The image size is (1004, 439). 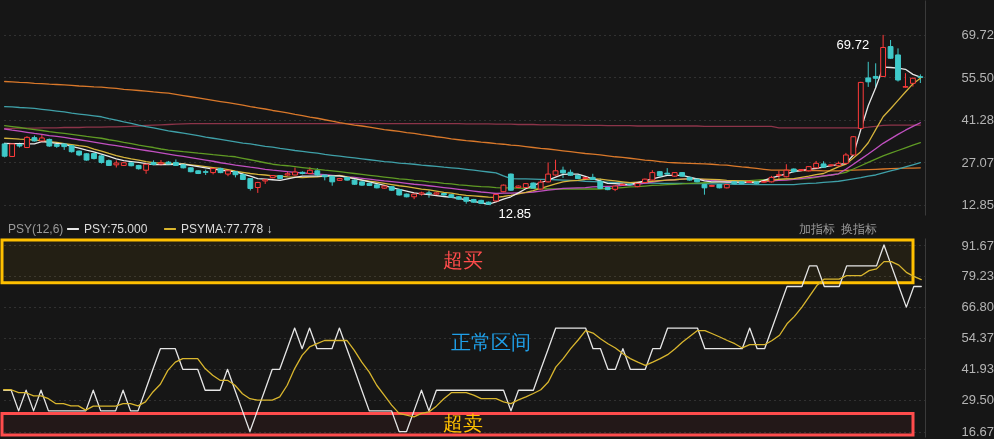 What do you see at coordinates (859, 229) in the screenshot?
I see `text: 换指标` at bounding box center [859, 229].